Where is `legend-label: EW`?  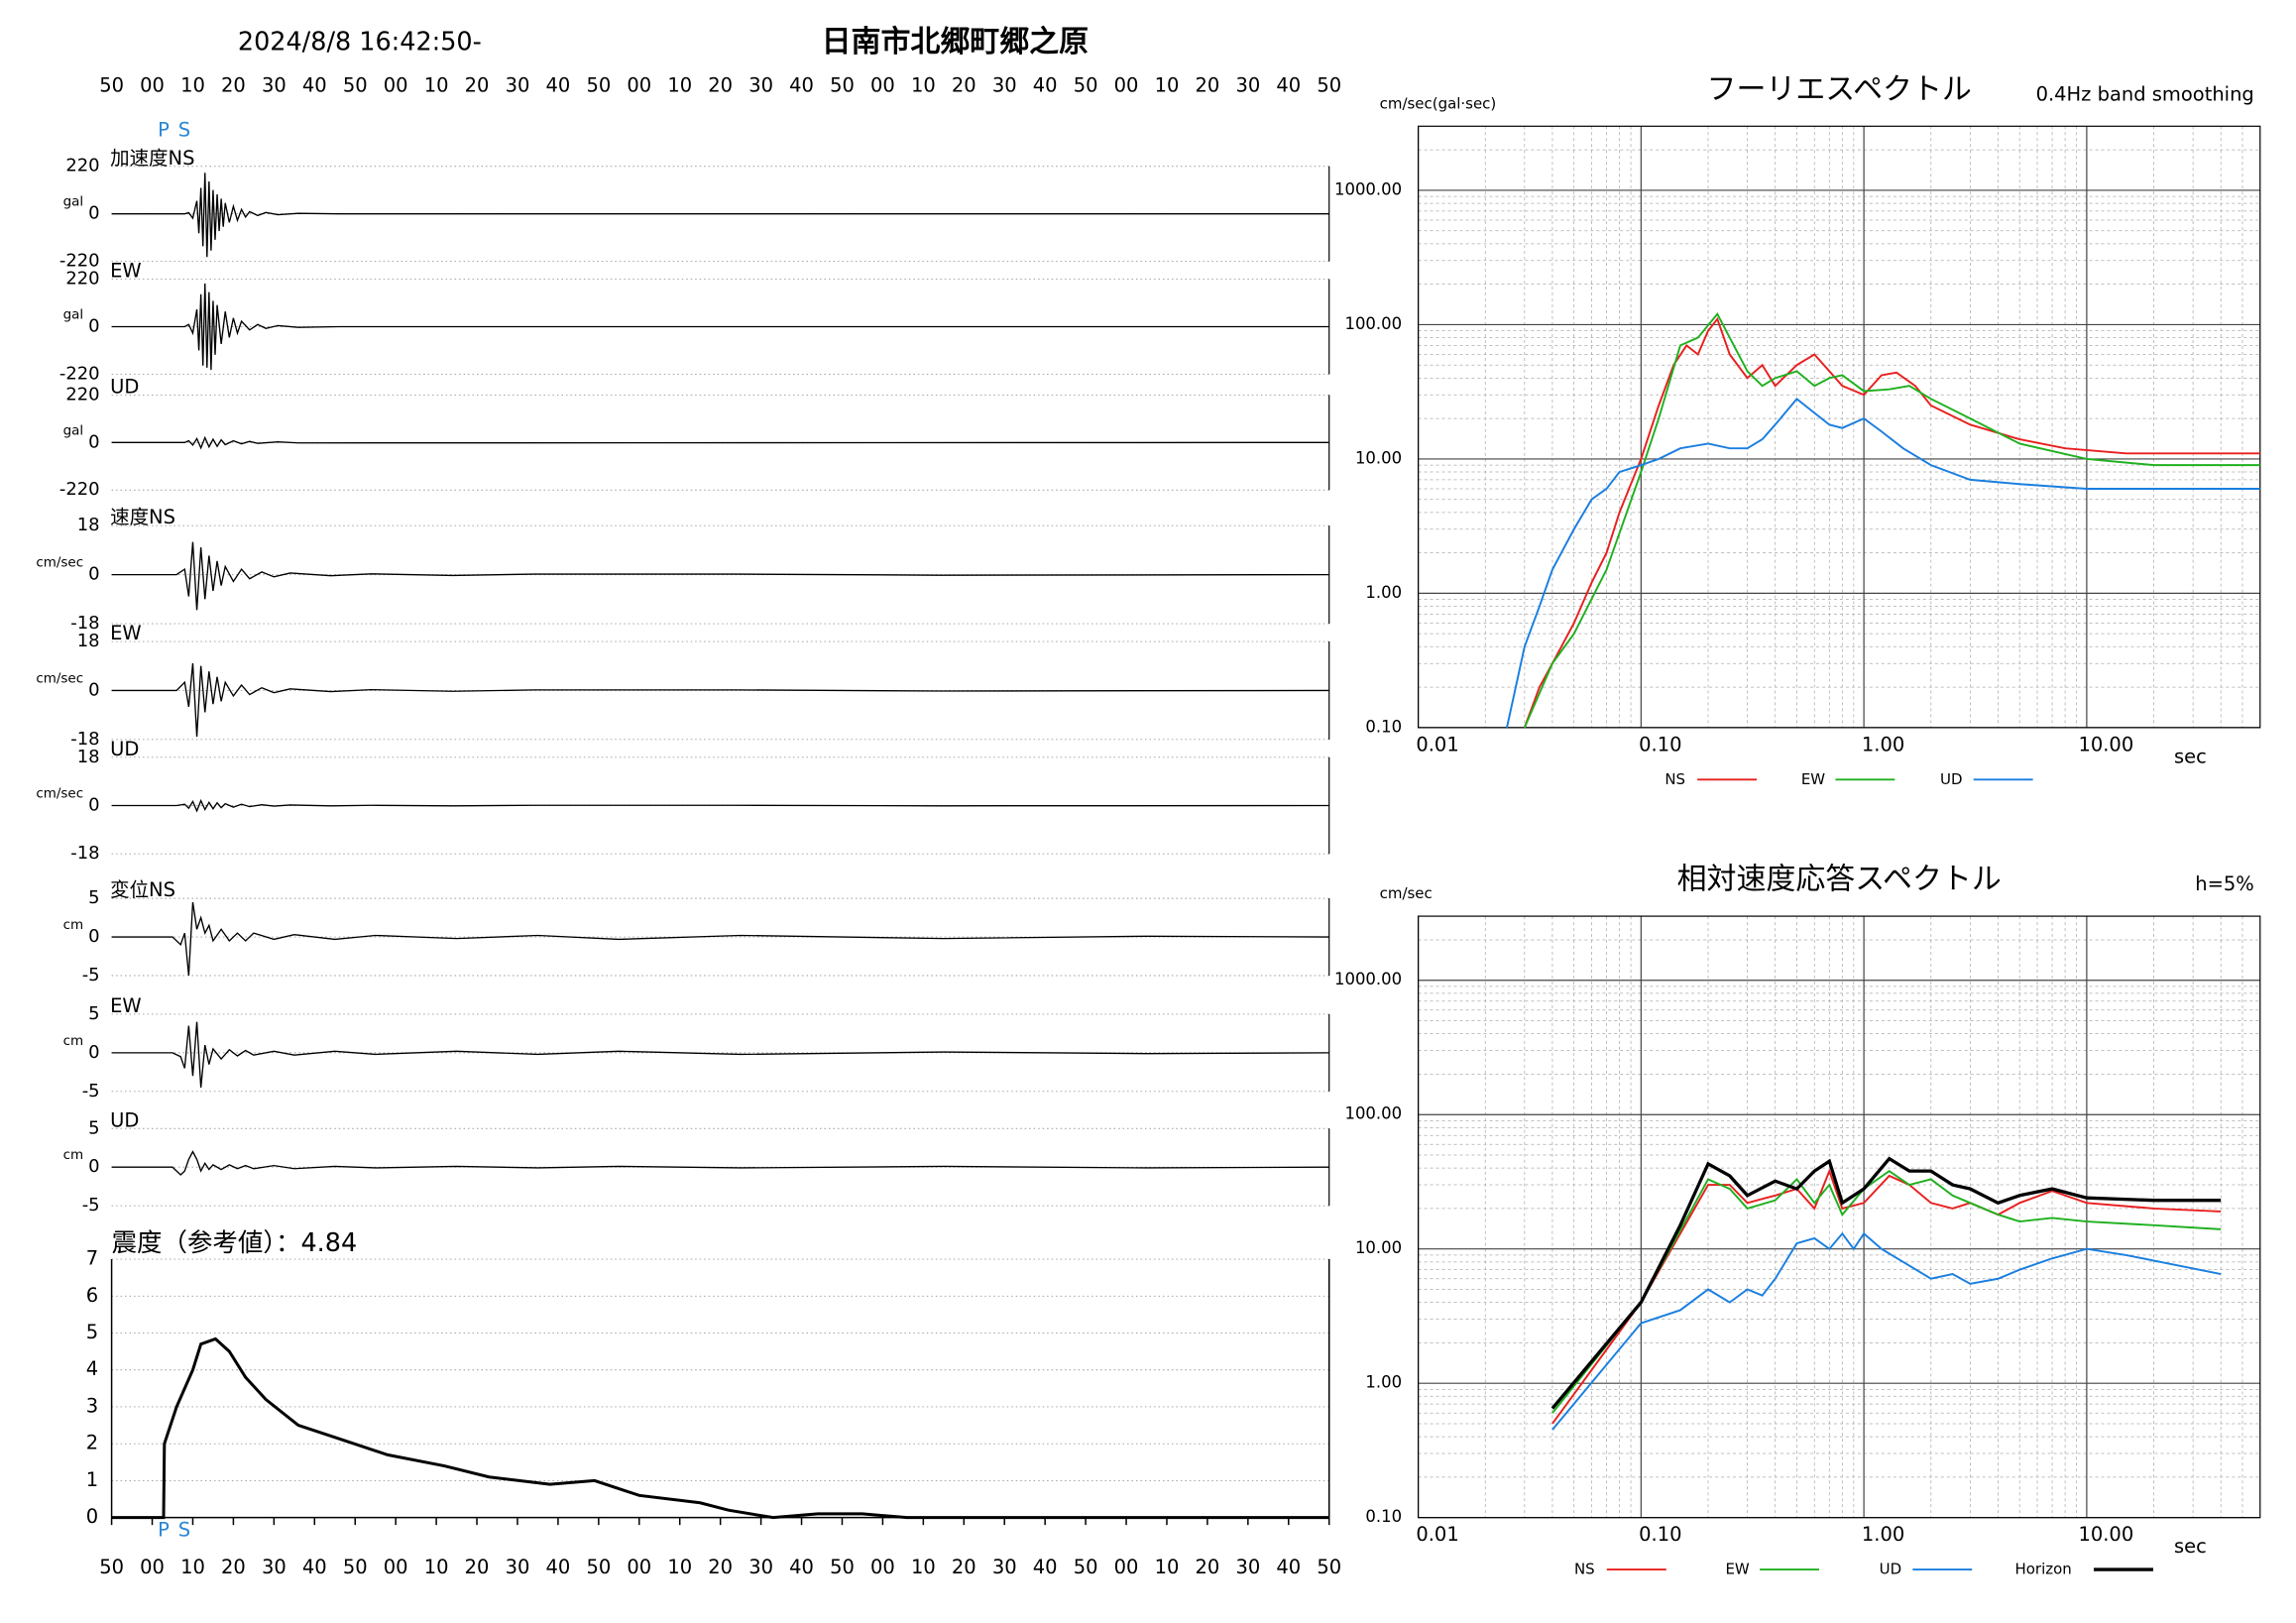 legend-label: EW is located at coordinates (1737, 1569).